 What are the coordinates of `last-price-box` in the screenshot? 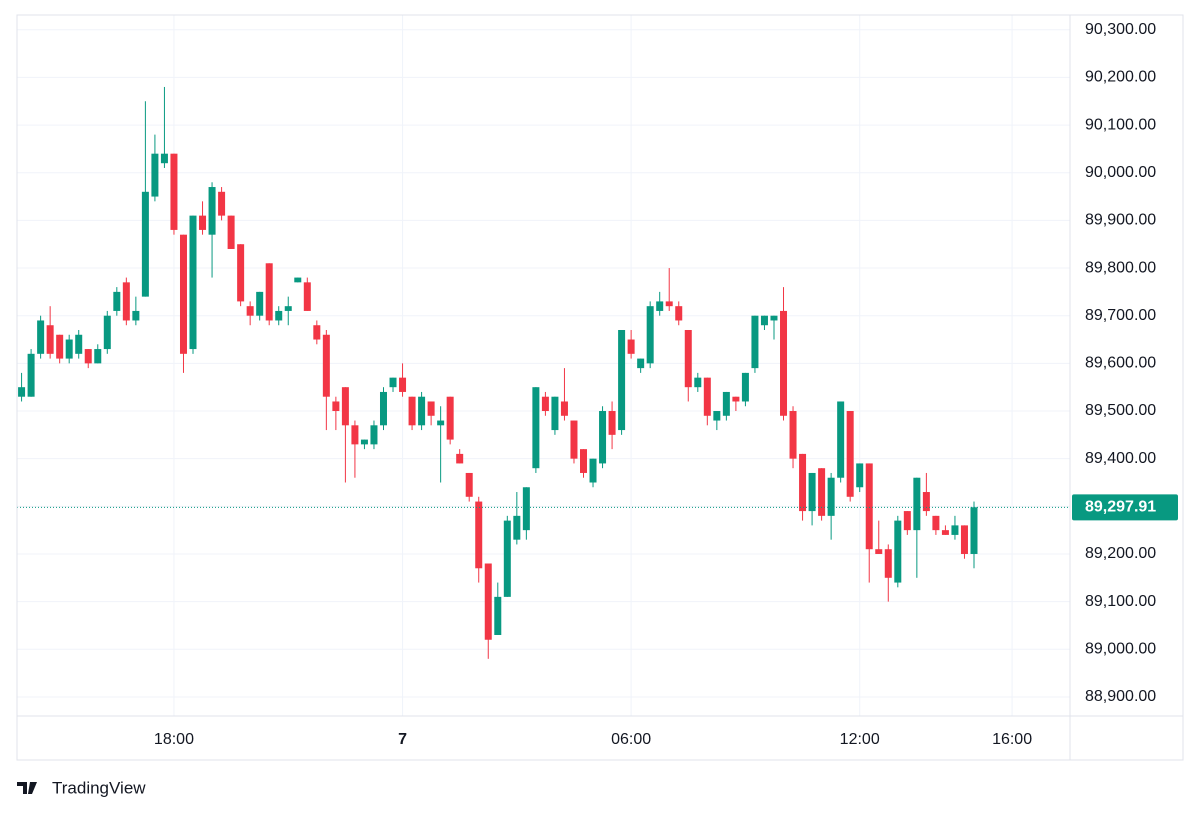 It's located at (1125, 507).